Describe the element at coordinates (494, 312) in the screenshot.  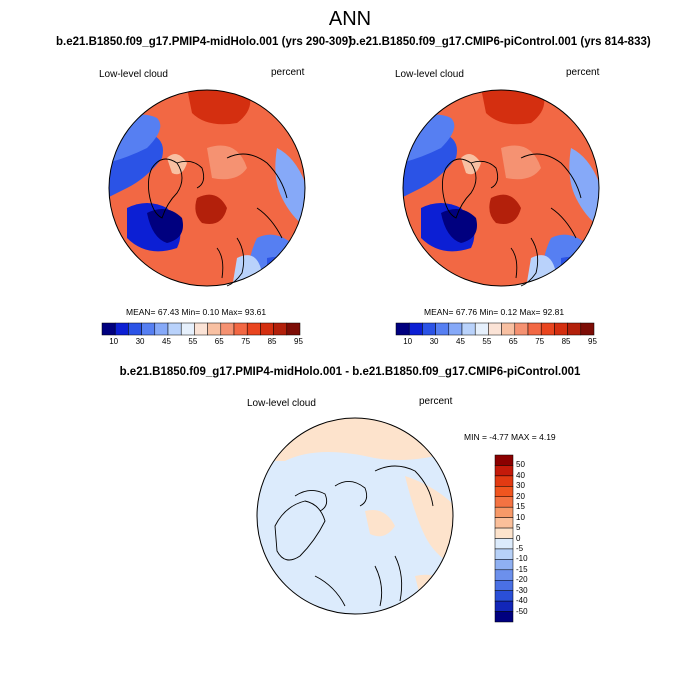
I see `panel-2-stats: MEAN= 67.76 Min= 0.12 Max= 92.81` at that location.